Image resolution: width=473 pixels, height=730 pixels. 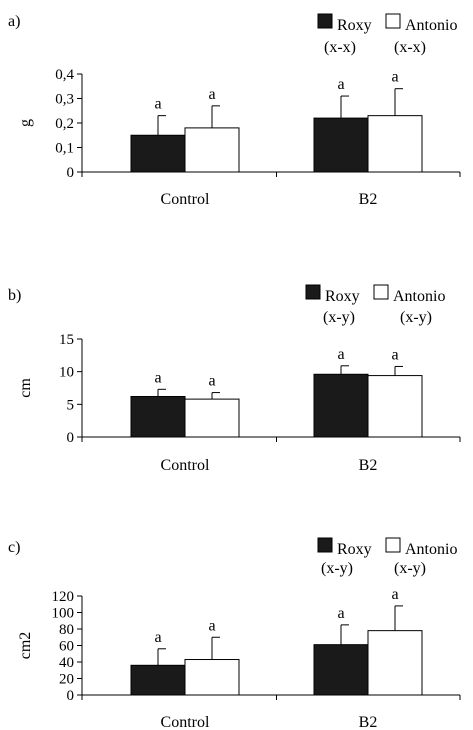 I want to click on y-tick-label: 100, so click(x=63, y=614).